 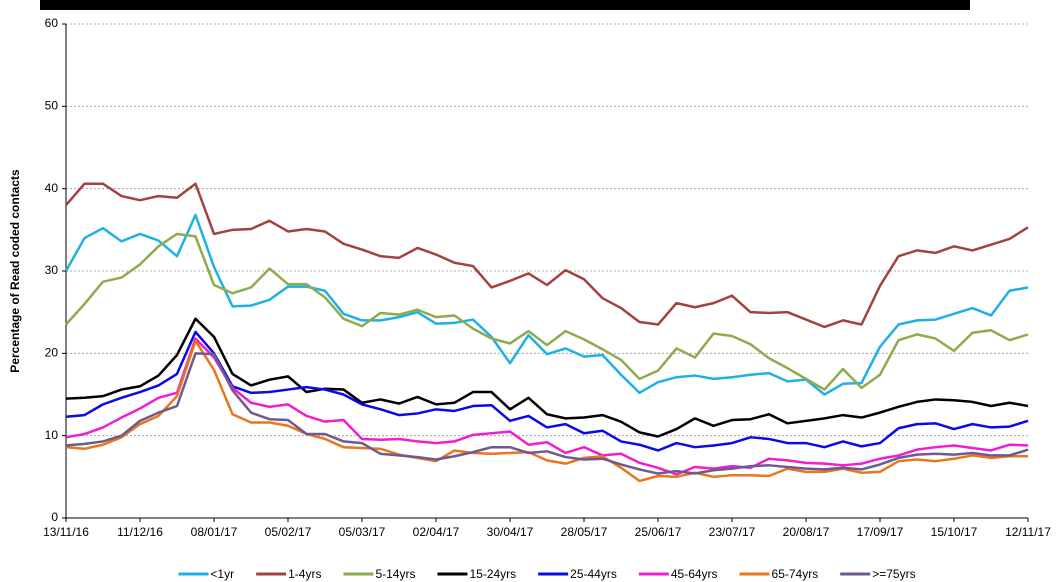 I want to click on y-tick-label: 20, so click(x=52, y=353).